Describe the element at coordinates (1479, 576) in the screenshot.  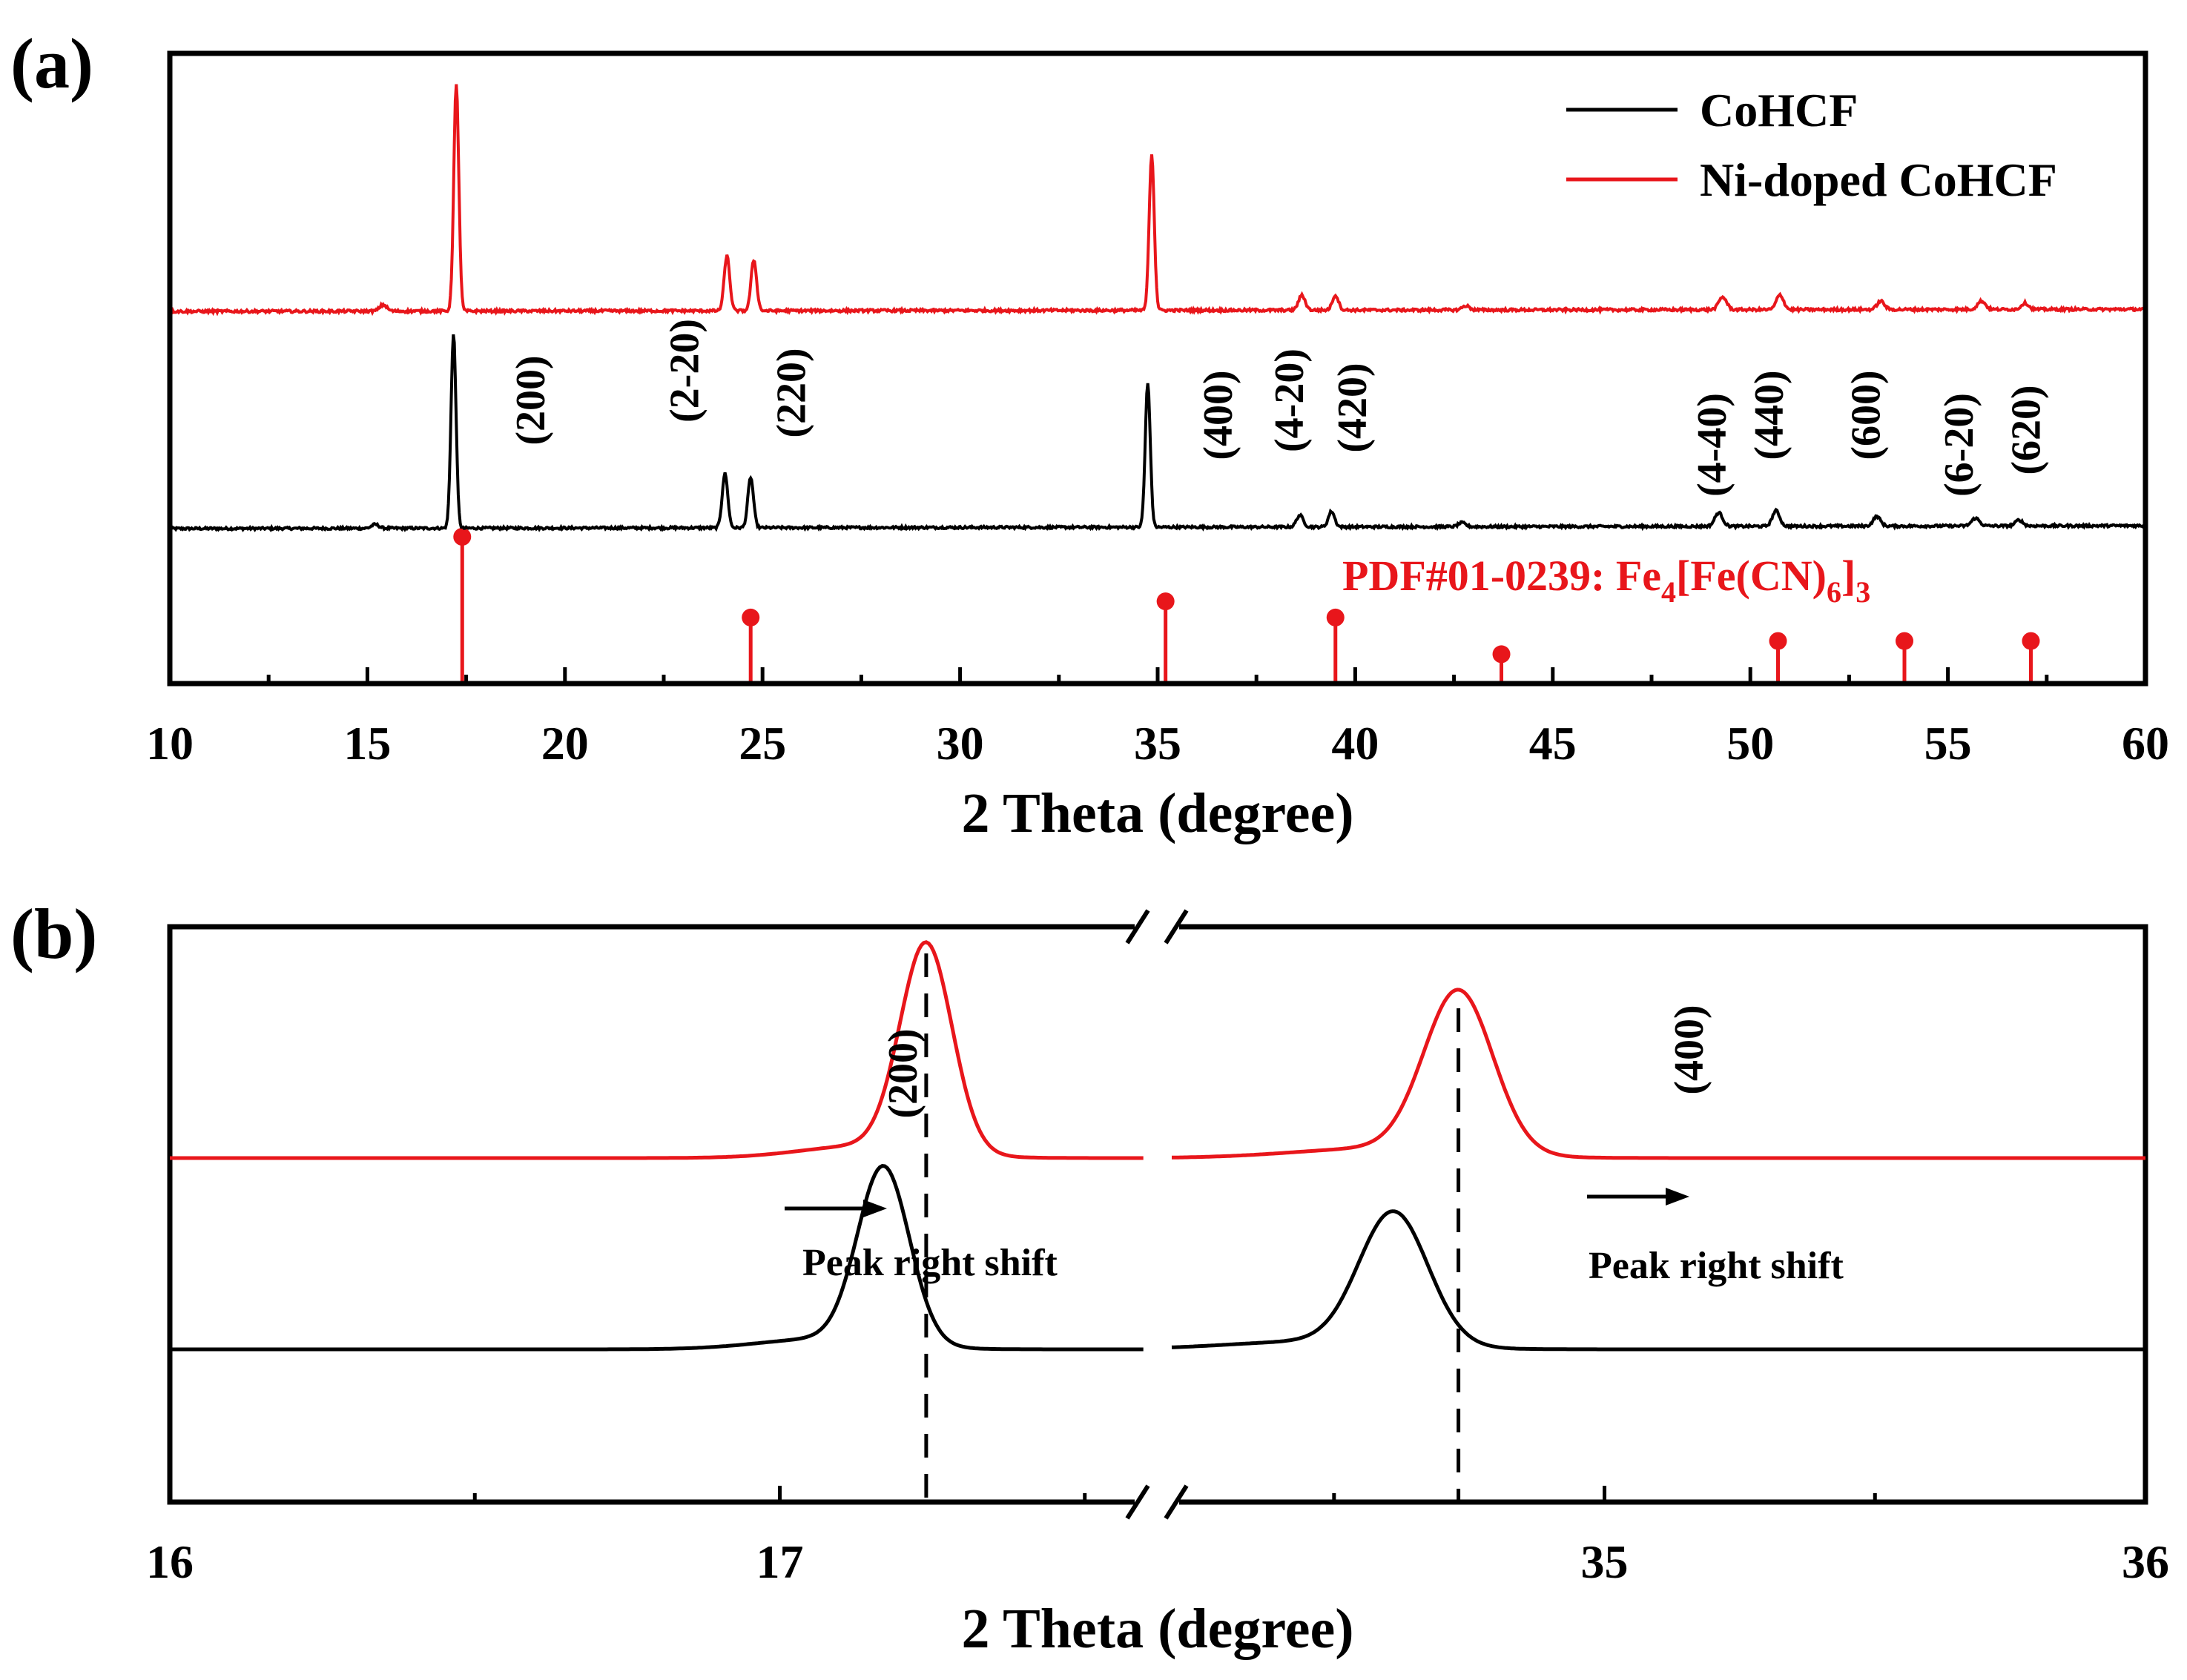
I see `ref-prefix: PDF#01-0239:` at that location.